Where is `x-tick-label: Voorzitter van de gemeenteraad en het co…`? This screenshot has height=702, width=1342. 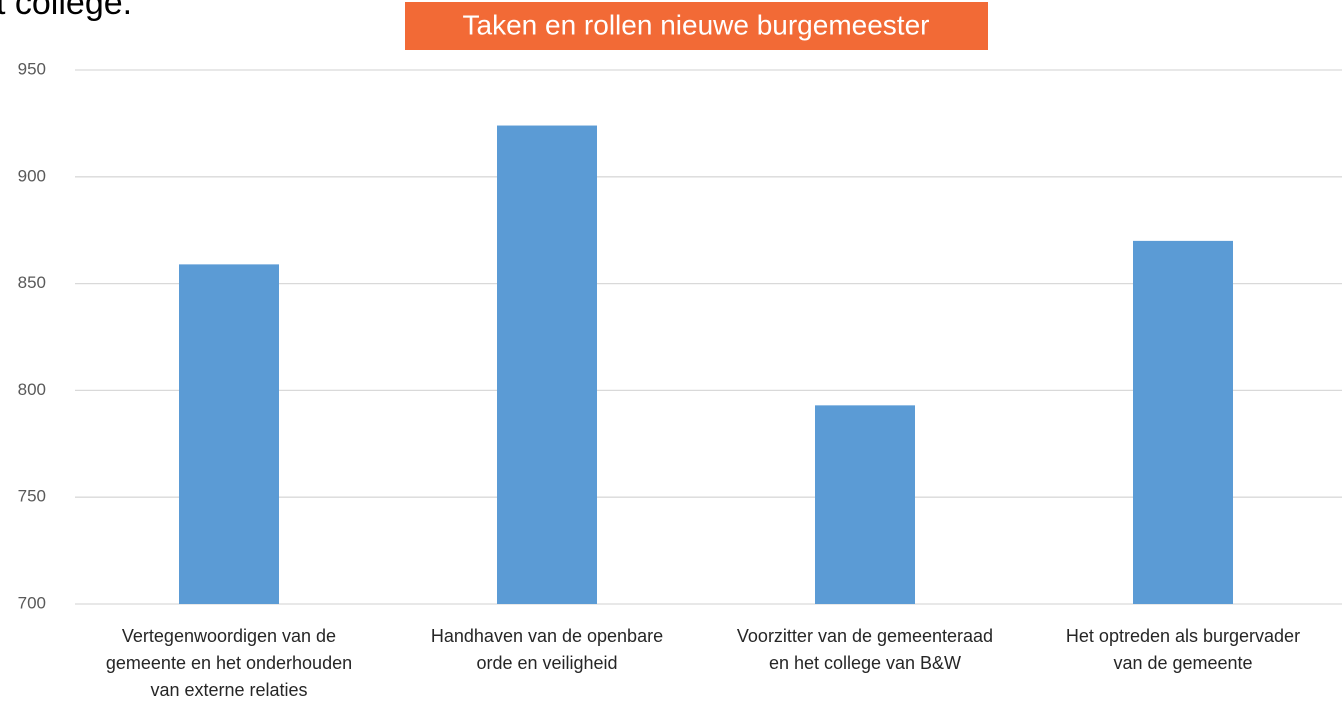 x-tick-label: Voorzitter van de gemeenteraad en het co… is located at coordinates (865, 649).